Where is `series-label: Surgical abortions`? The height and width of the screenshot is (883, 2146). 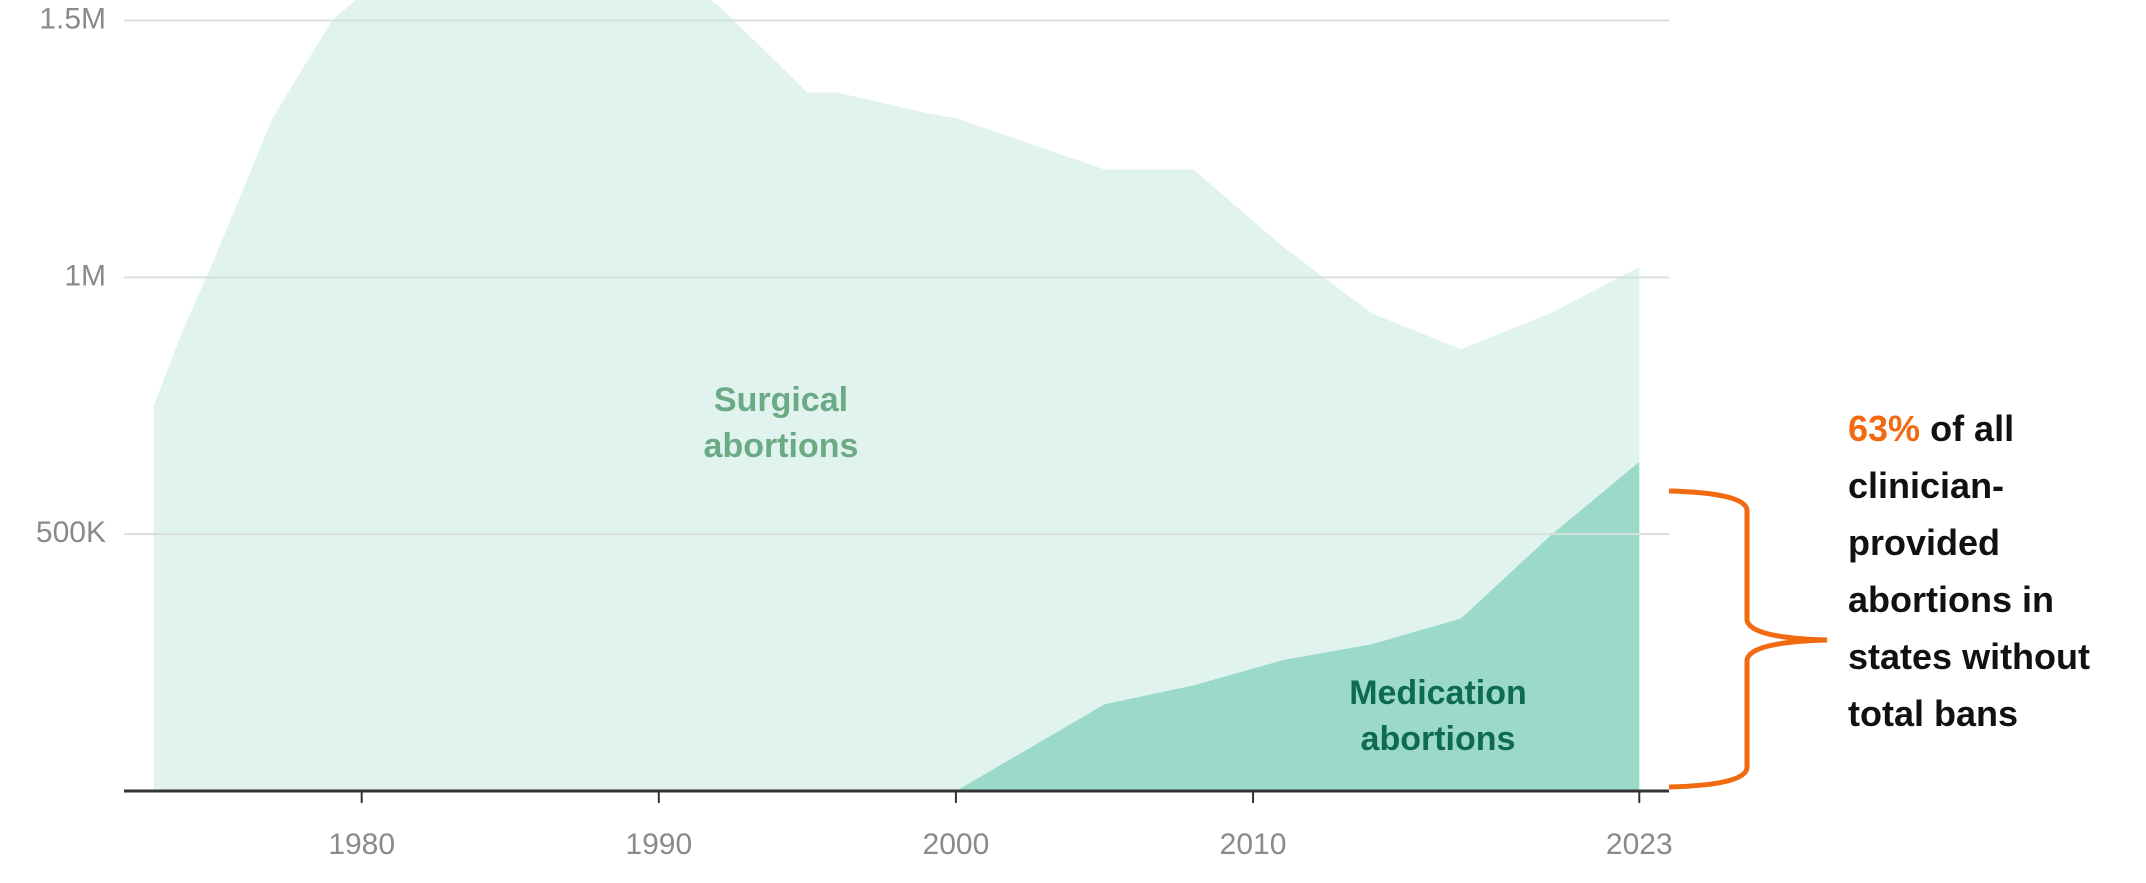
series-label: Surgical abortions is located at coordinates (781, 423).